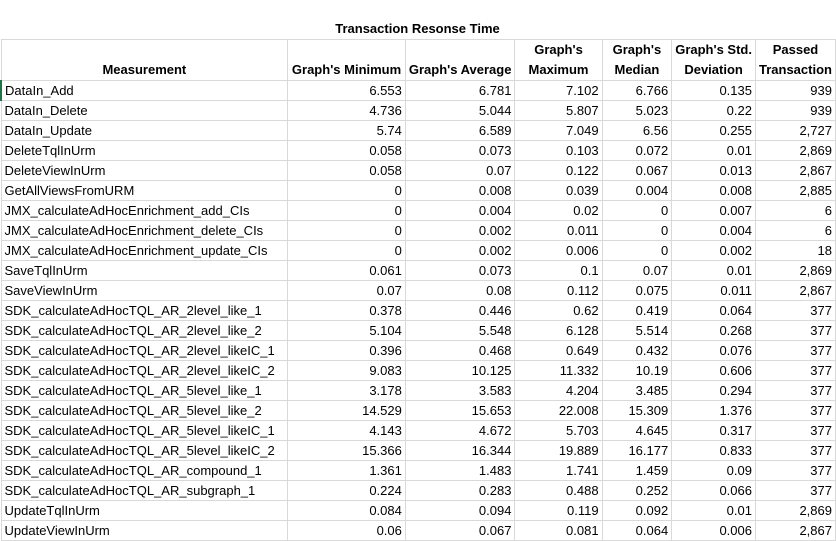 The width and height of the screenshot is (836, 541). Describe the element at coordinates (144, 130) in the screenshot. I see `cell-name: DataIn_Update` at that location.